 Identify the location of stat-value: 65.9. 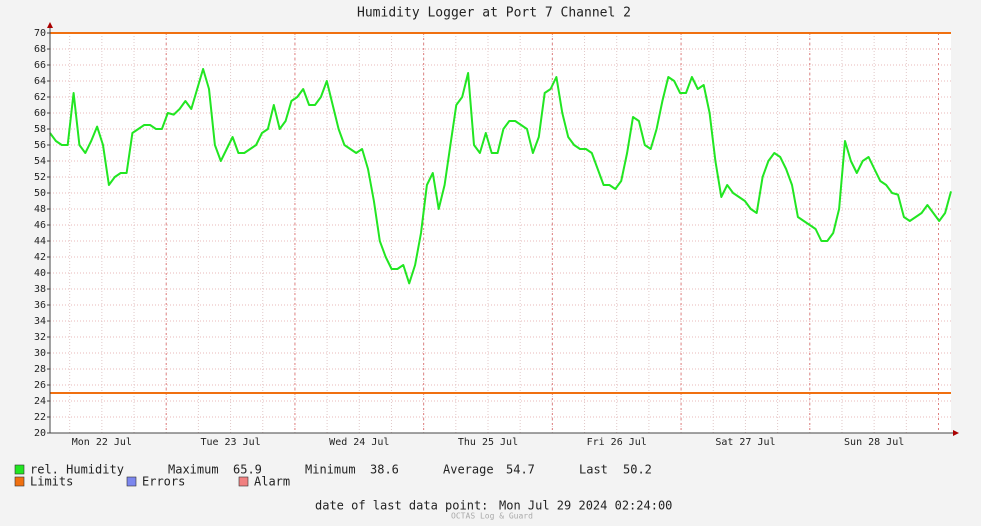
(247, 470).